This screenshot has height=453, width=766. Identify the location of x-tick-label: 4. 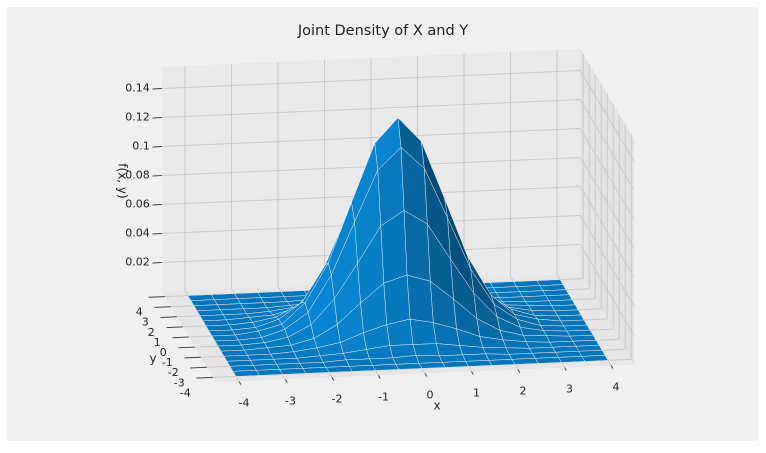
(616, 386).